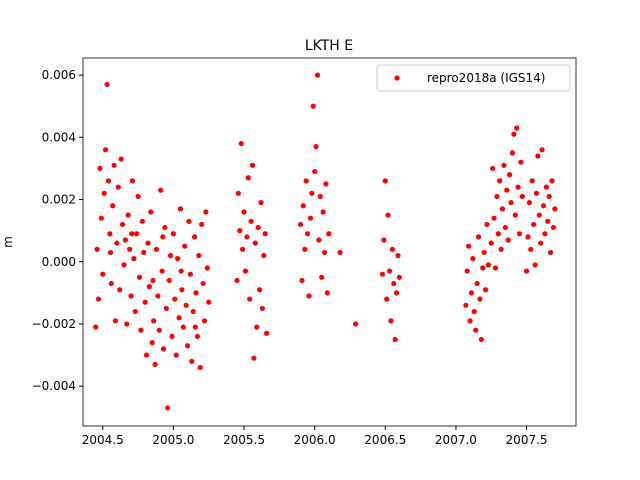 Image resolution: width=640 pixels, height=480 pixels. Describe the element at coordinates (315, 440) in the screenshot. I see `x-tick-label: 2006.0` at that location.